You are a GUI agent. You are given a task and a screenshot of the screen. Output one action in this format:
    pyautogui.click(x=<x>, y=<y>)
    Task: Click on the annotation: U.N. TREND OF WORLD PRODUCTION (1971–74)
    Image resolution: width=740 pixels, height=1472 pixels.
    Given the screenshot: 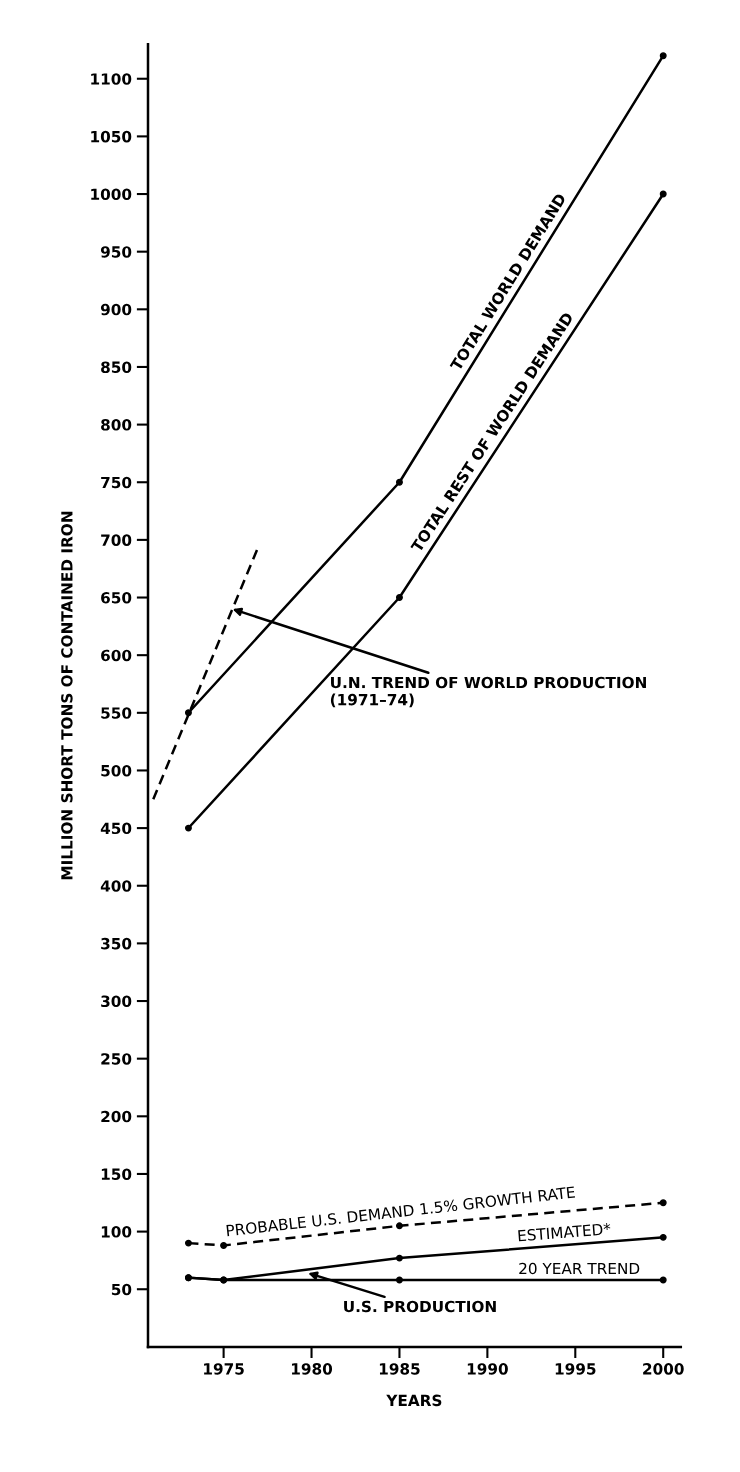 What is the action you would take?
    pyautogui.click(x=488, y=692)
    